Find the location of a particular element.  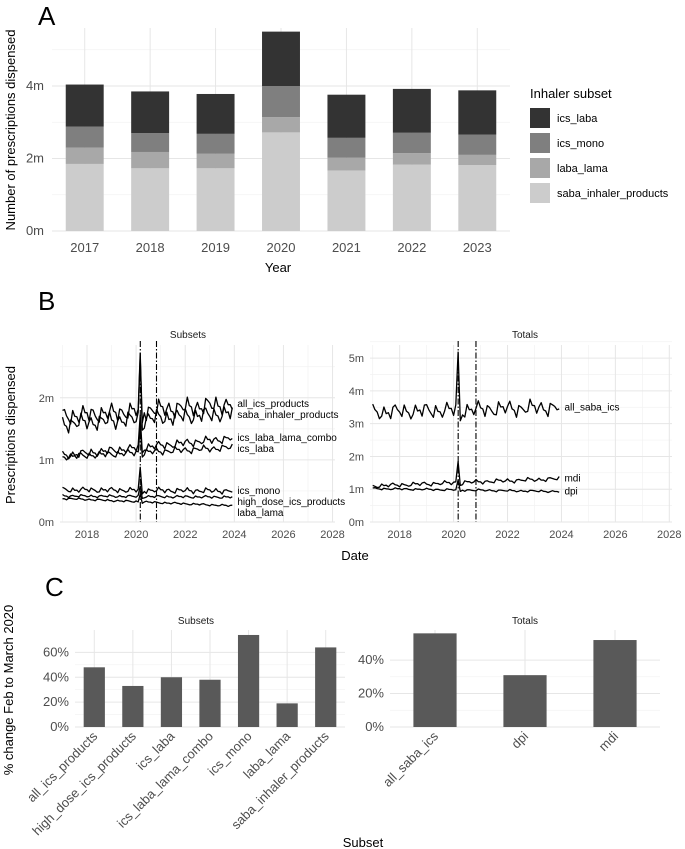

series-line-dpi is located at coordinates (466, 486).